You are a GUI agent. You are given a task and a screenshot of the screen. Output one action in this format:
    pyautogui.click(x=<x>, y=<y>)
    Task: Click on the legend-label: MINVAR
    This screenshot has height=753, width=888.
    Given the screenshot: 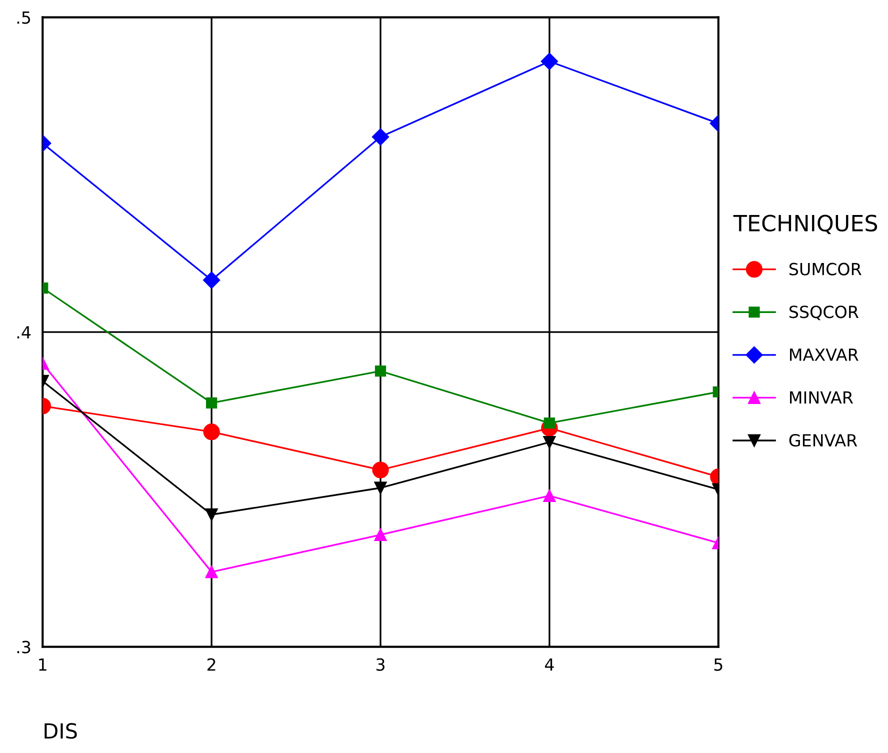 What is the action you would take?
    pyautogui.click(x=821, y=397)
    